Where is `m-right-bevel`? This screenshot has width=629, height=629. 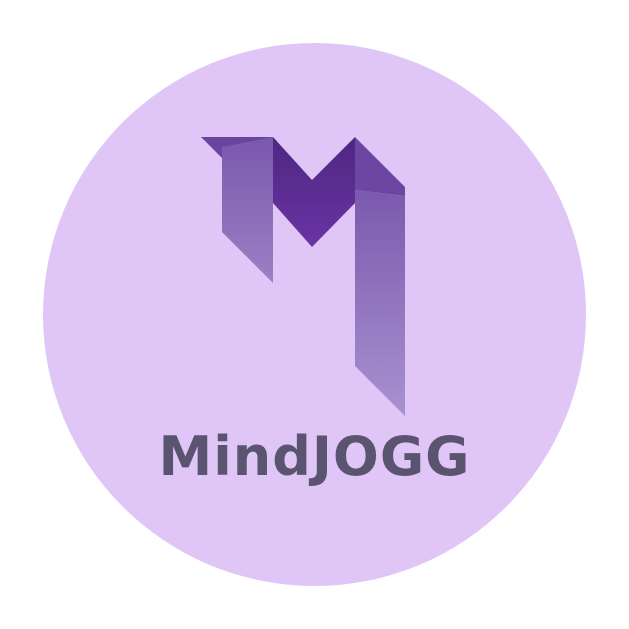 m-right-bevel is located at coordinates (380, 166).